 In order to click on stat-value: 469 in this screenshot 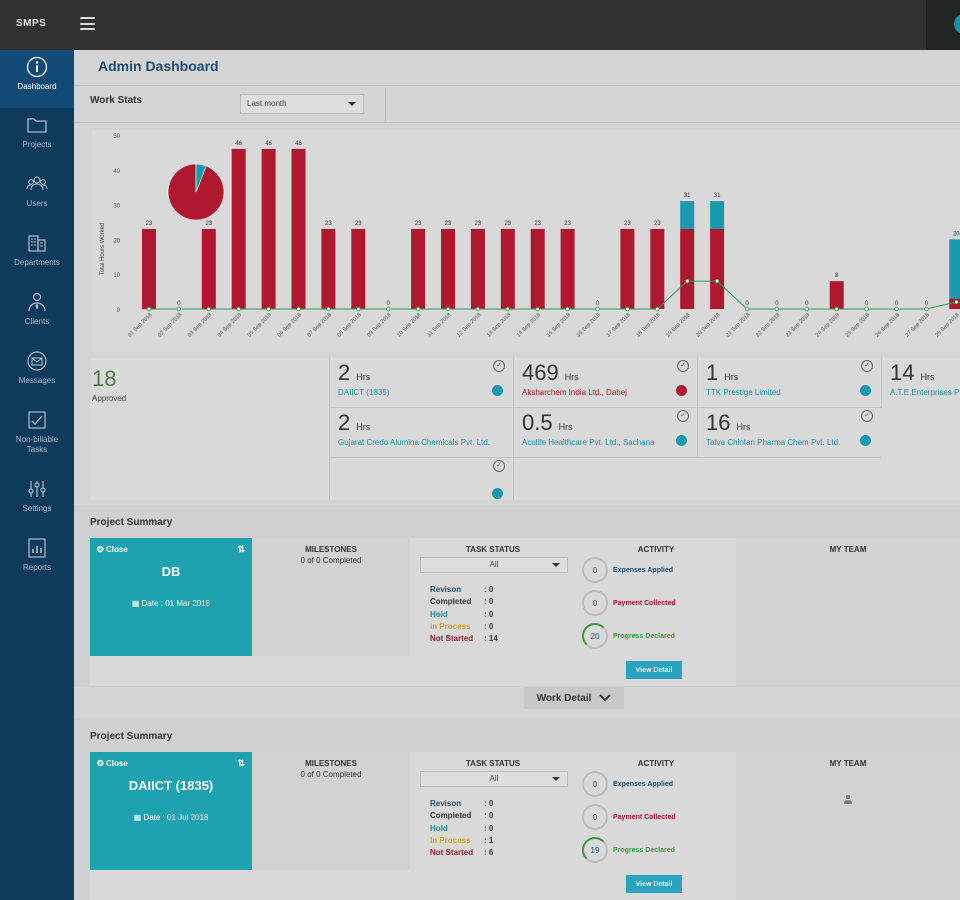, I will do `click(540, 372)`.